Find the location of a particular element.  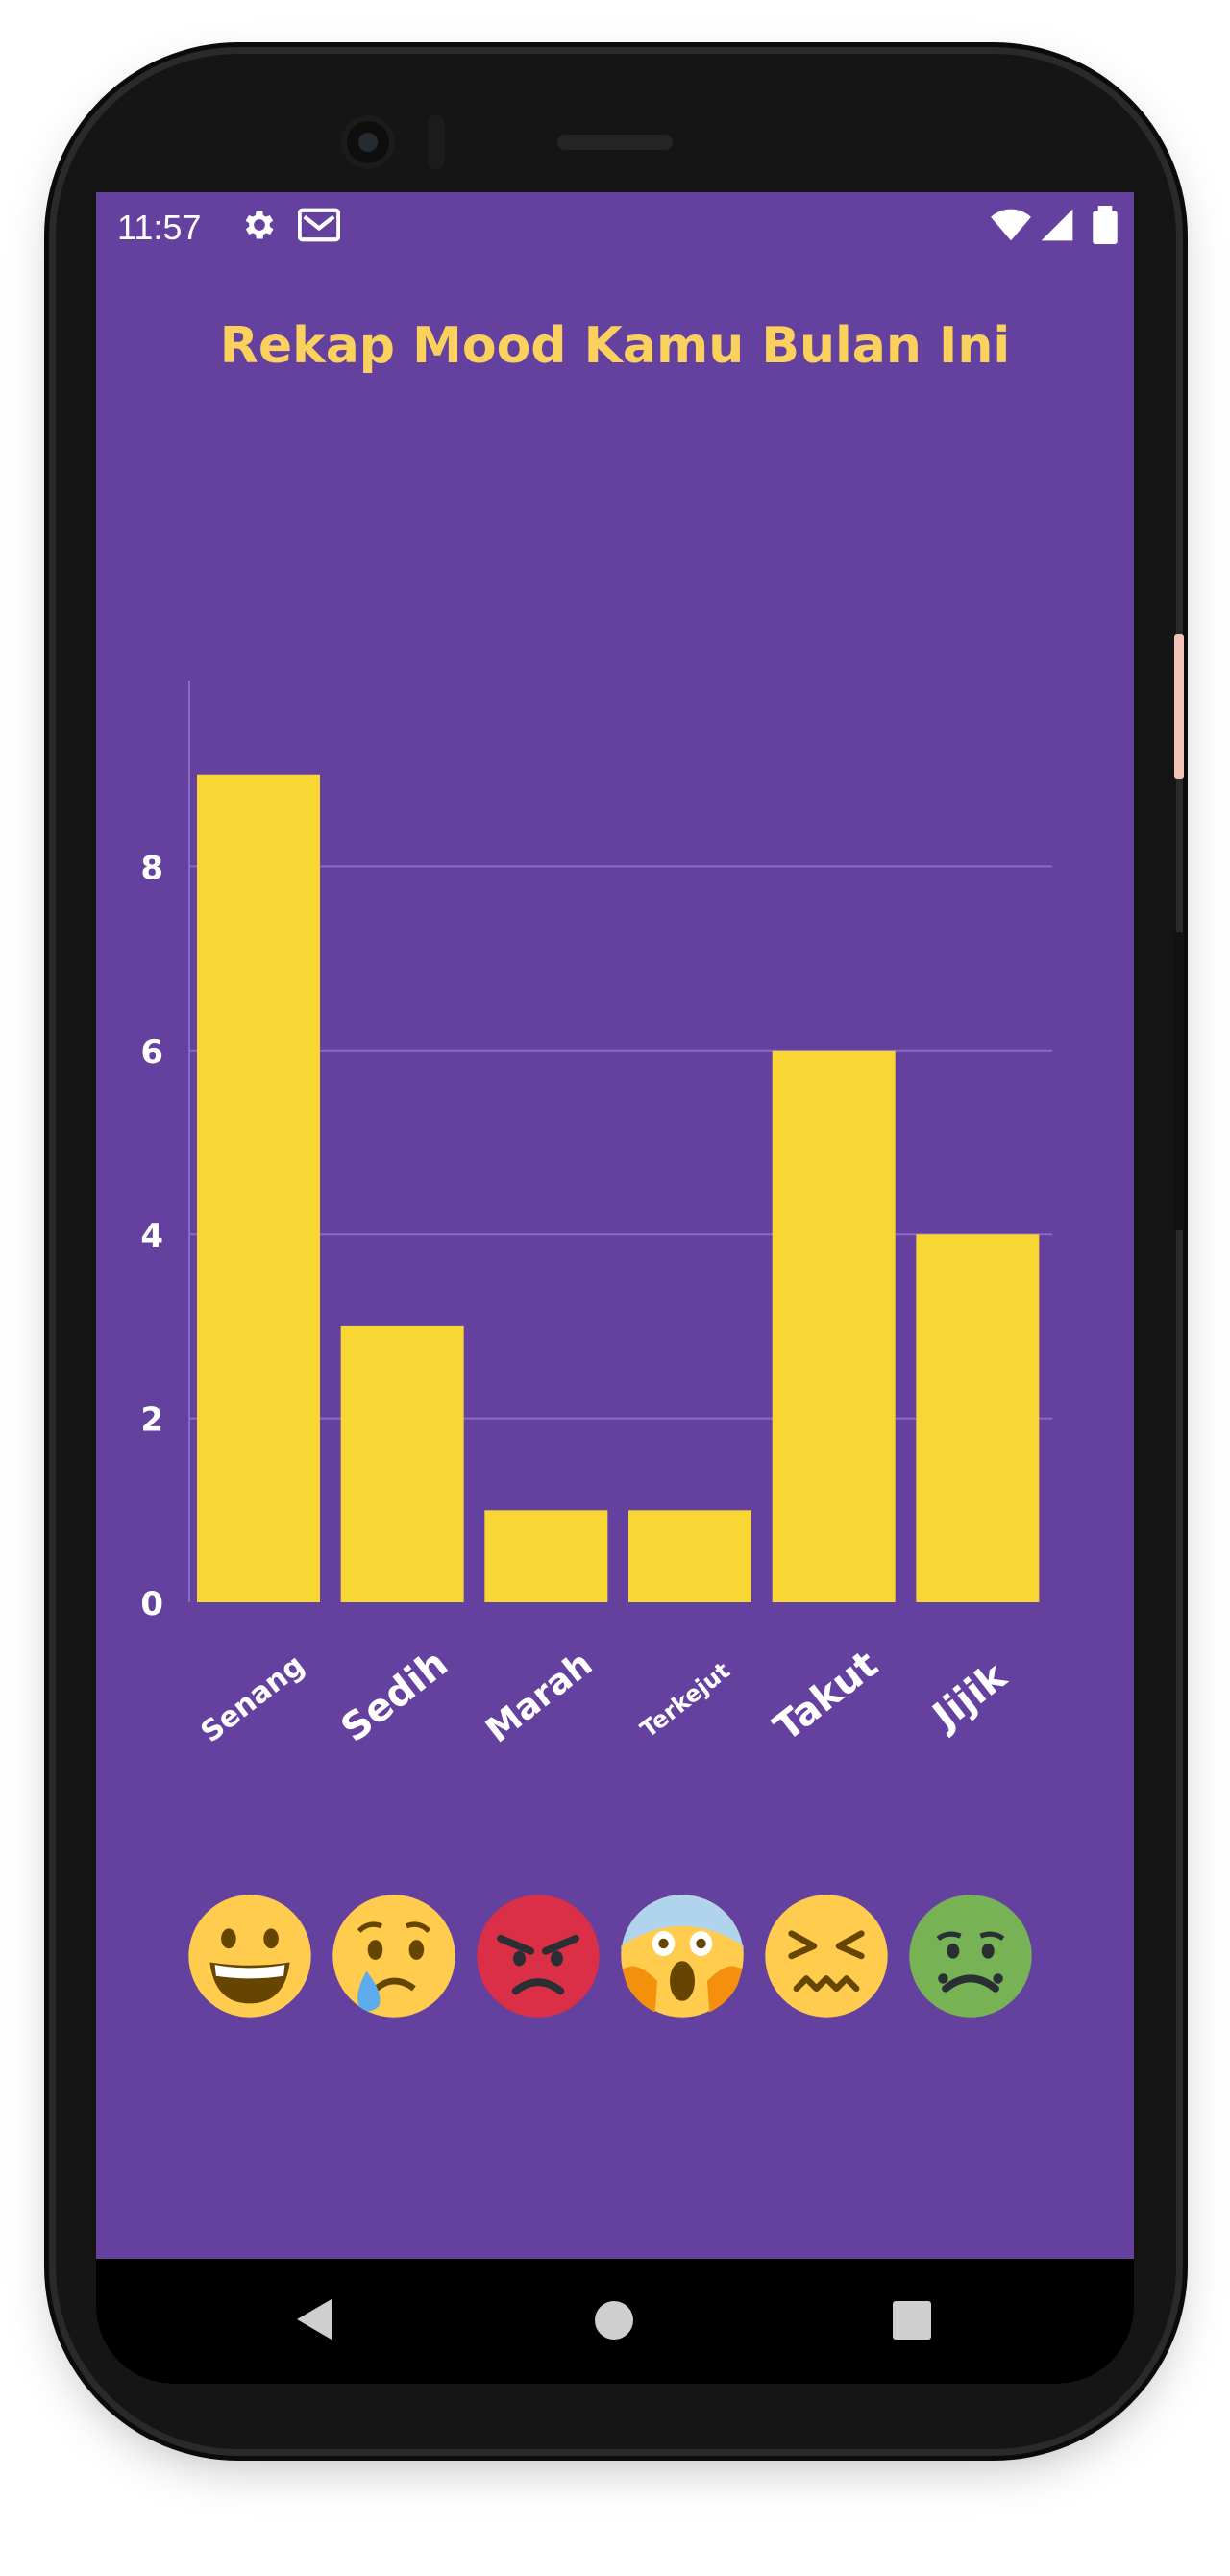

x-tick-label: Senang is located at coordinates (253, 1699).